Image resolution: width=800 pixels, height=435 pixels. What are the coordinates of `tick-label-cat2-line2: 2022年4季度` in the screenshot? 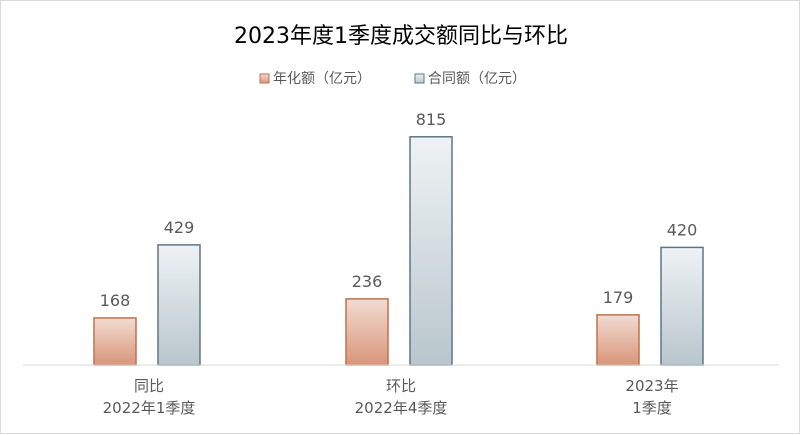 It's located at (401, 408).